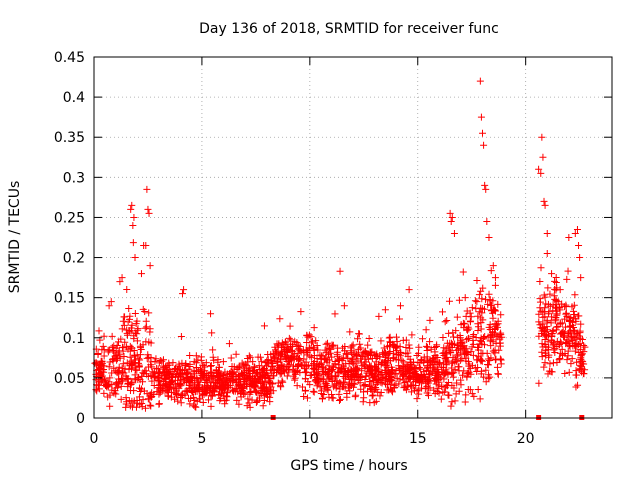  Describe the element at coordinates (348, 466) in the screenshot. I see `x-axis-label: GPS time / hours` at that location.